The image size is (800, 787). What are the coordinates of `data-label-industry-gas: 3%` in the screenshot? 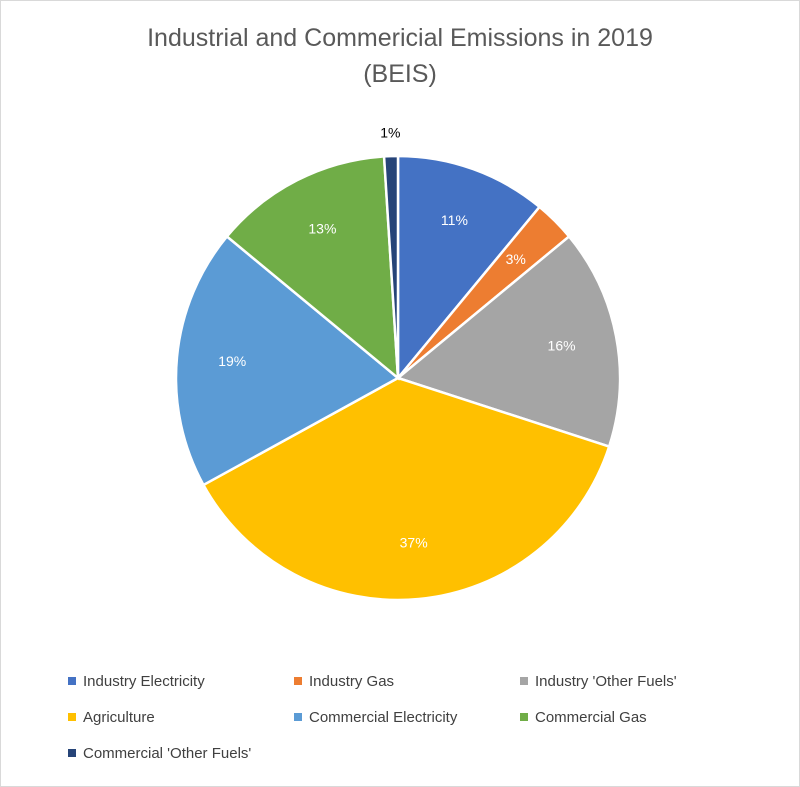 It's located at (516, 259).